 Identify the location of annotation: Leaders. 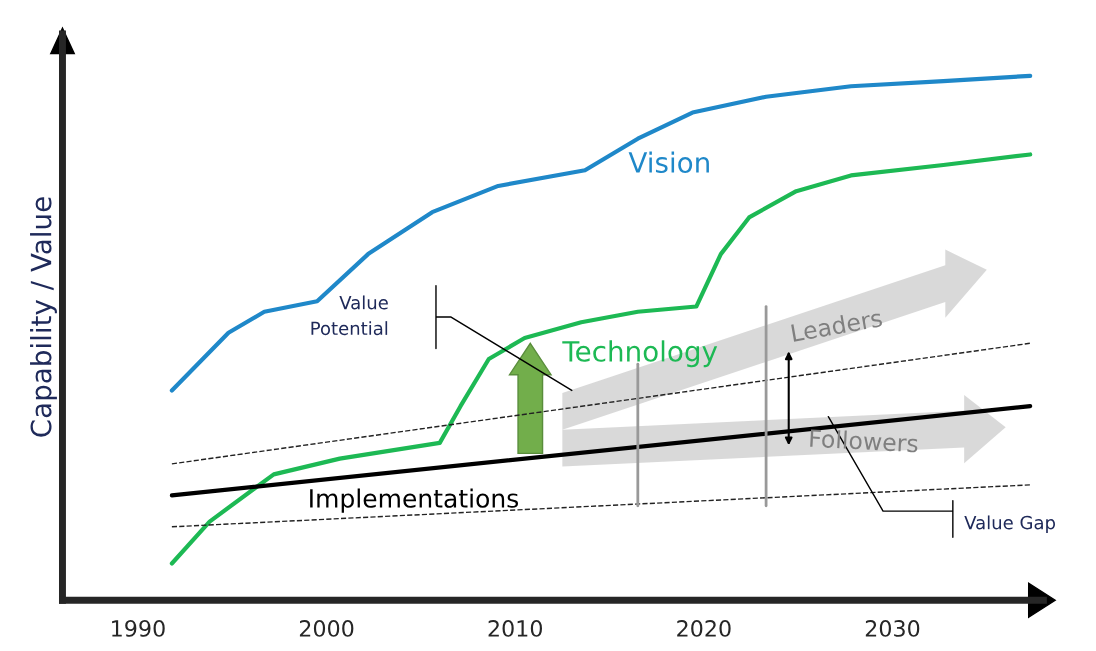
(837, 325).